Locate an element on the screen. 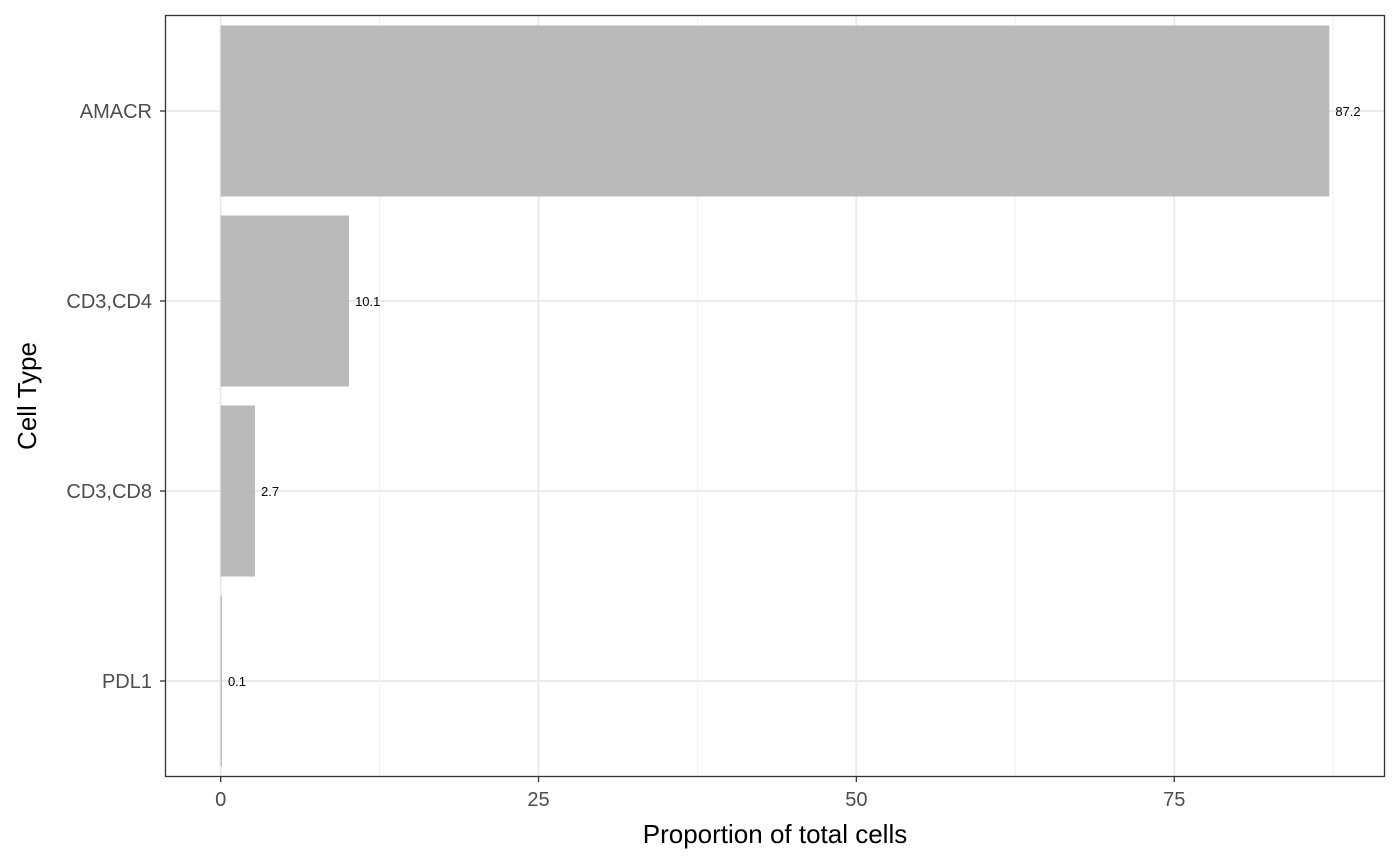 This screenshot has width=1400, height=865. y-tick-label: CD3,CD4 is located at coordinates (109, 302).